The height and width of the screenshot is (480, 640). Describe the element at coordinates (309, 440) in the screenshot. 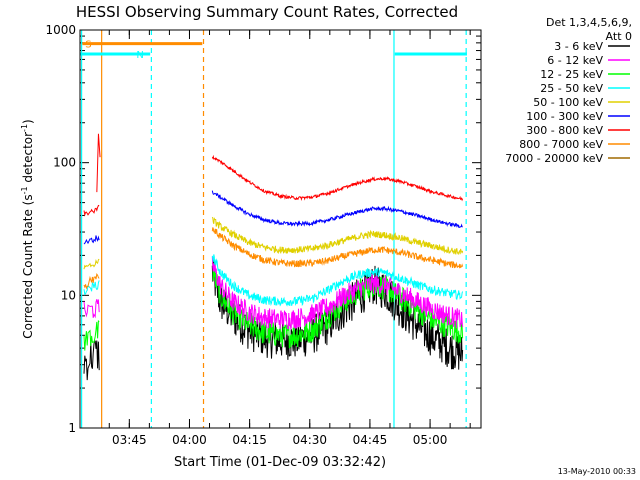

I see `x-tick-label: 04:30` at that location.